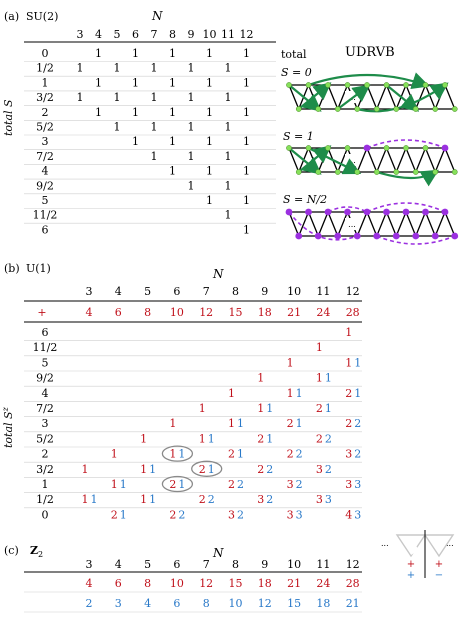 The image size is (463, 629). I want to click on panel-c-minus-value: 6, so click(176, 603).